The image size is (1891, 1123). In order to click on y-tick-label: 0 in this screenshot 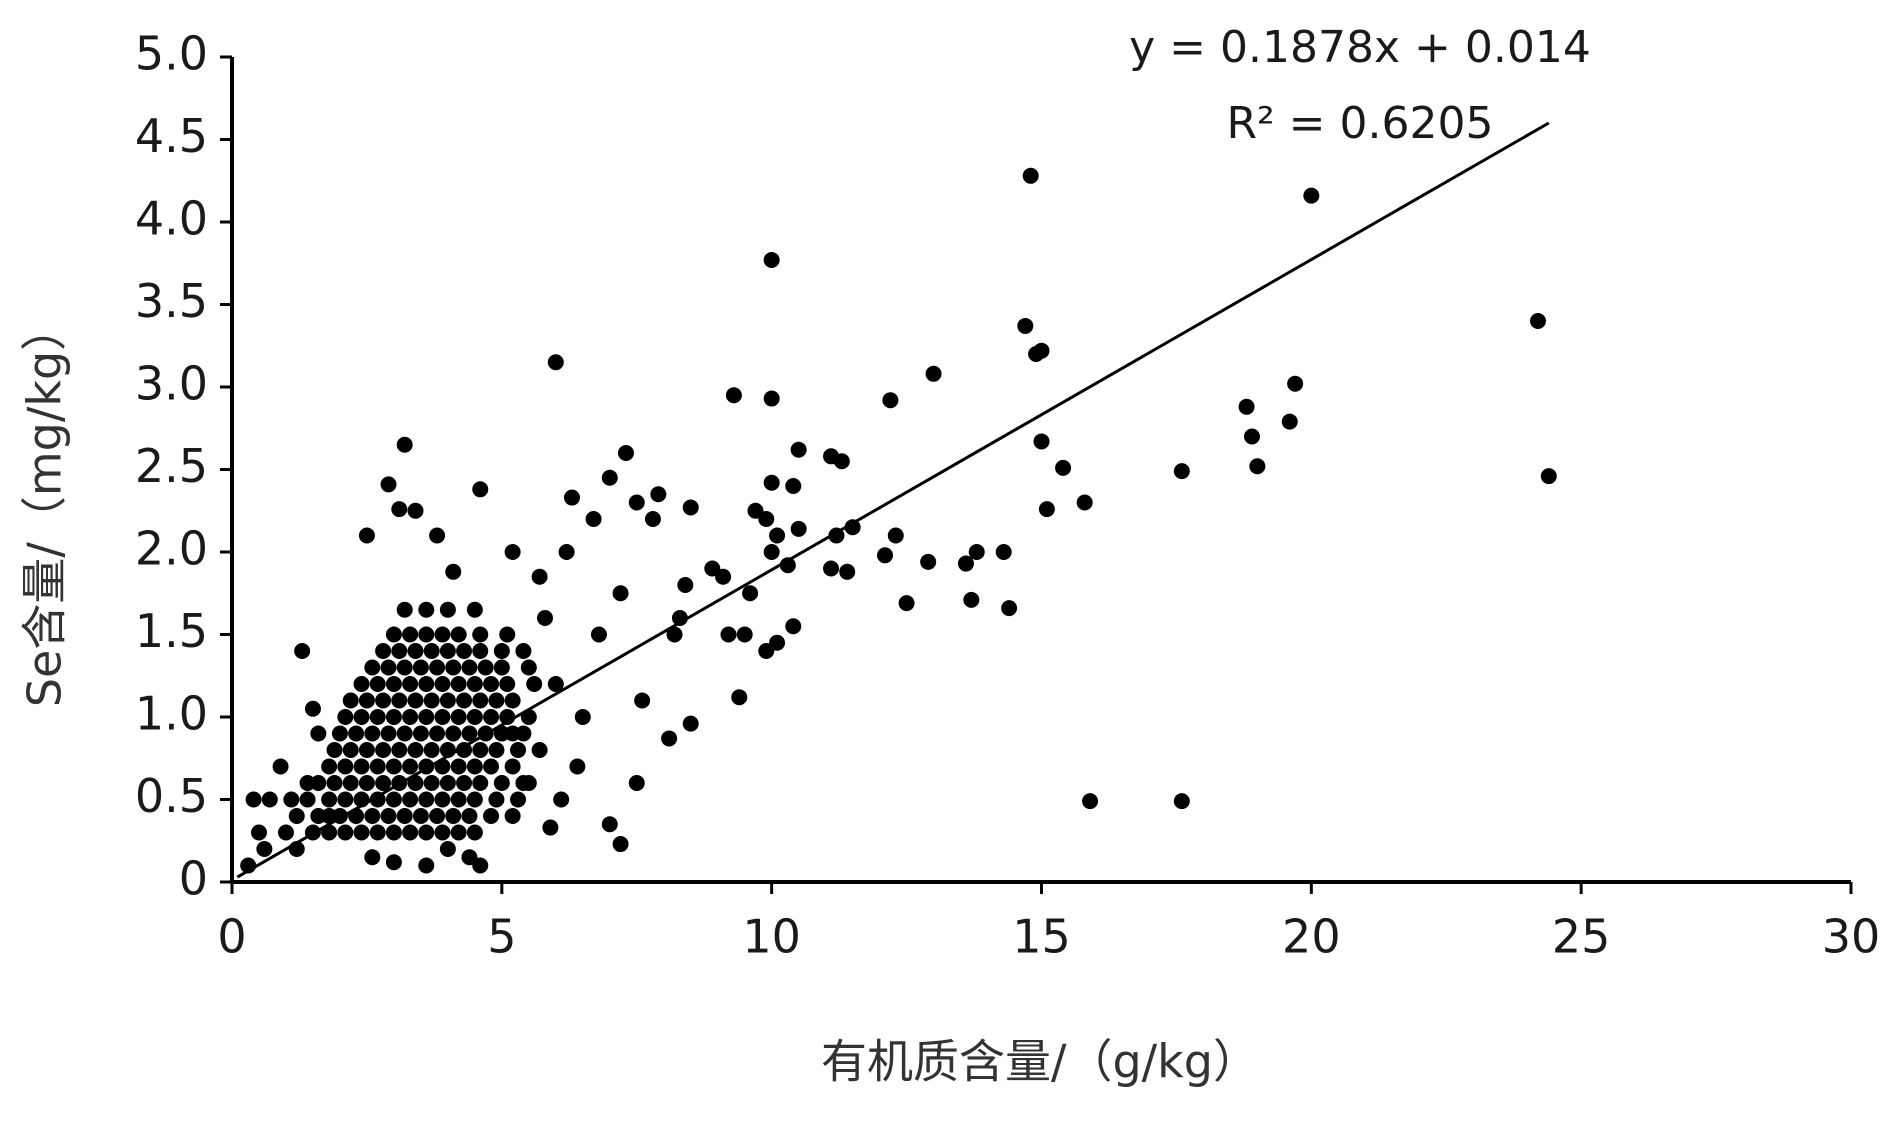, I will do `click(193, 879)`.